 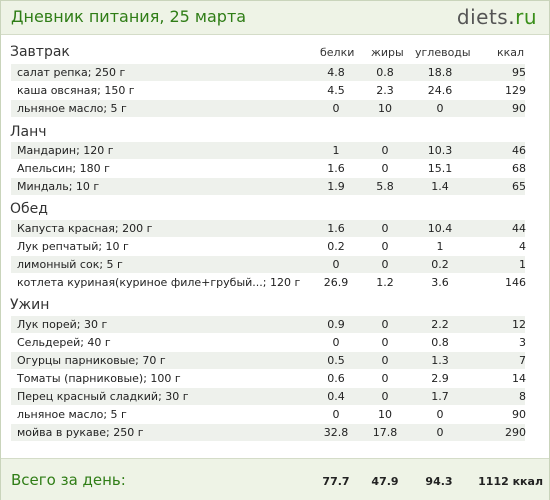 What do you see at coordinates (129, 16) in the screenshot?
I see `page-title: Дневник питания, 25 марта` at bounding box center [129, 16].